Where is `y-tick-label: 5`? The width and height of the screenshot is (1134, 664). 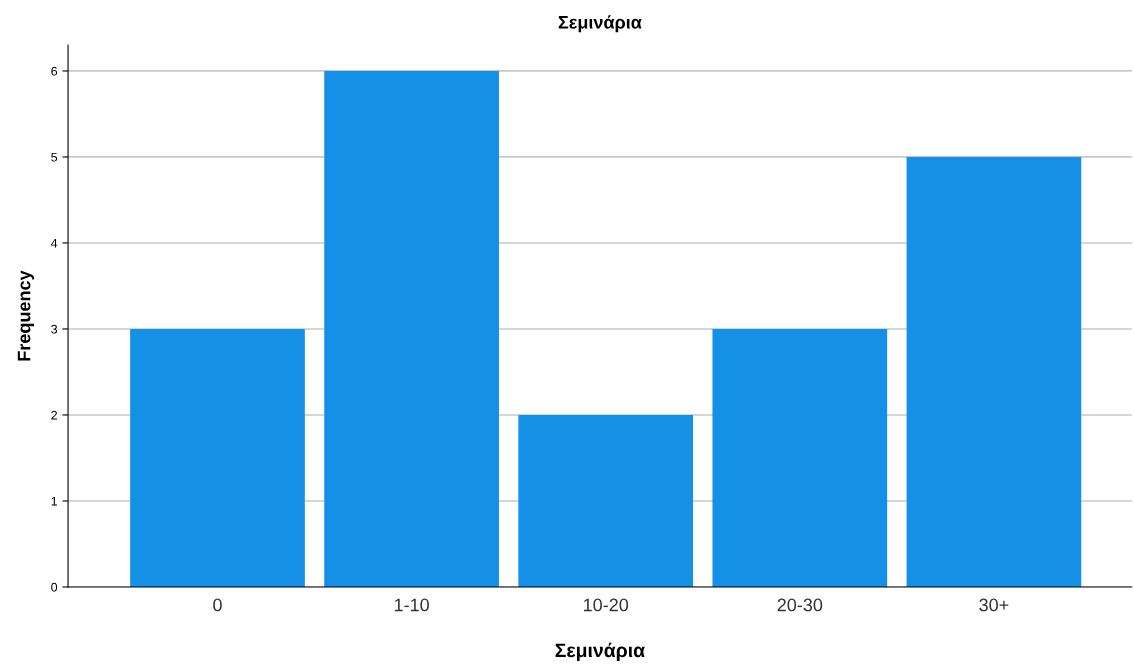
y-tick-label: 5 is located at coordinates (54, 157).